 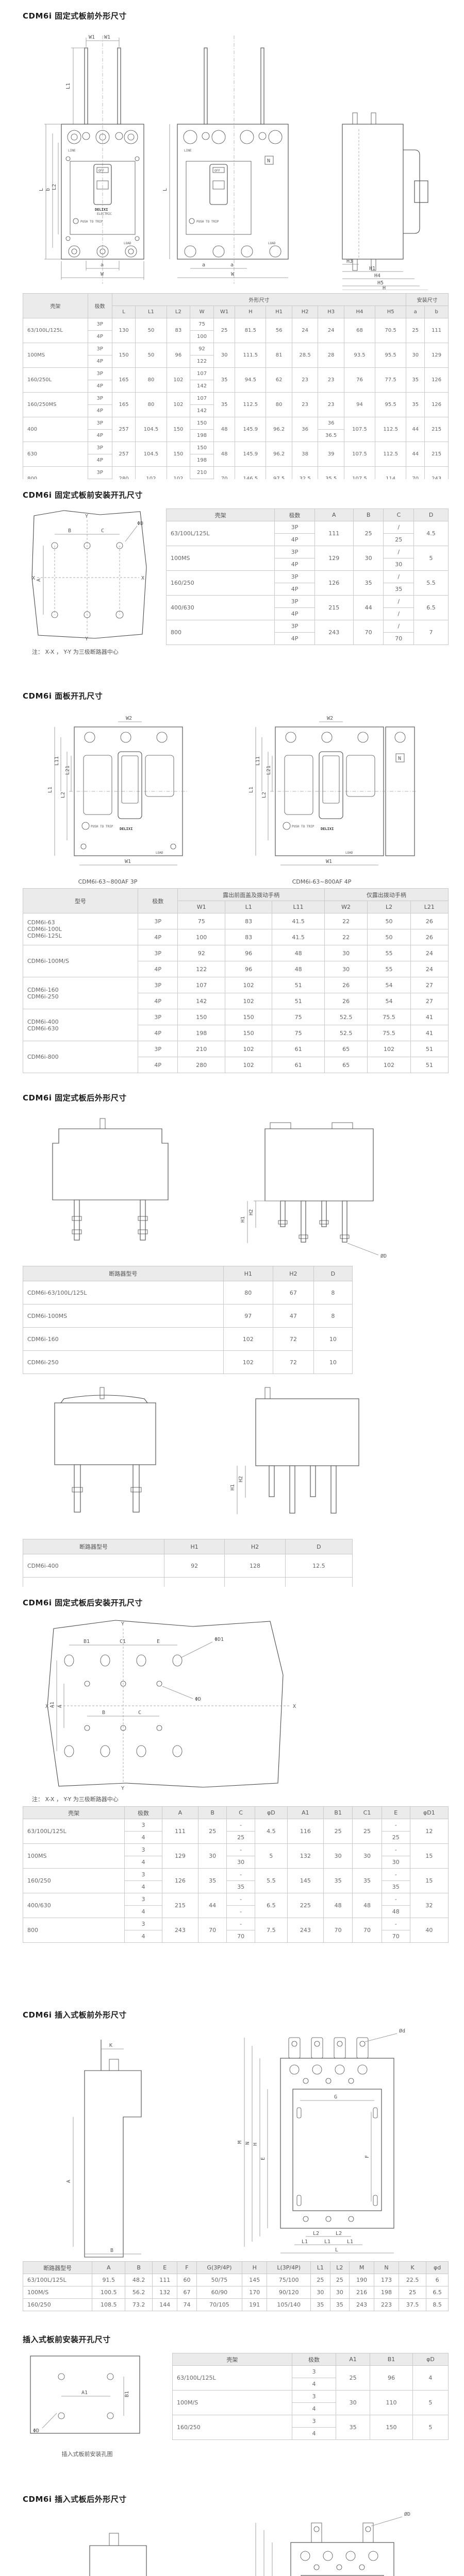 I want to click on svg-text: W, so click(x=233, y=274).